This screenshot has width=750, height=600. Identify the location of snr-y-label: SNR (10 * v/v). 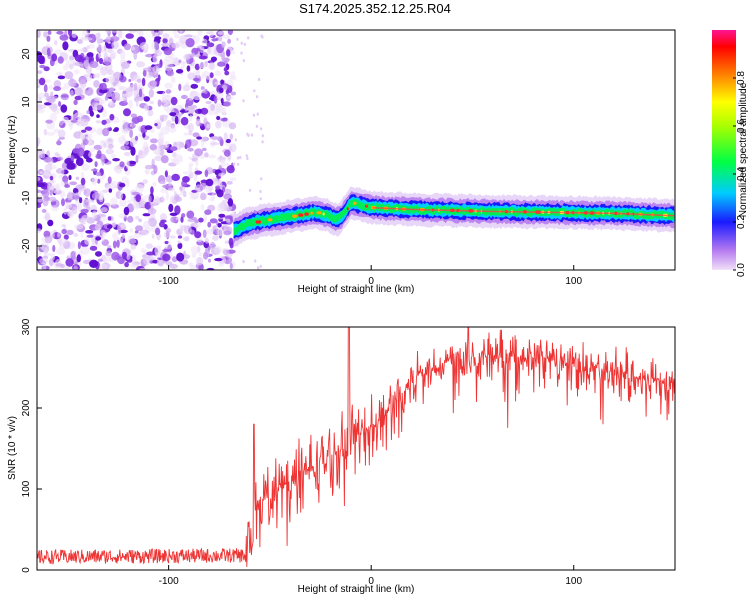
(12, 448).